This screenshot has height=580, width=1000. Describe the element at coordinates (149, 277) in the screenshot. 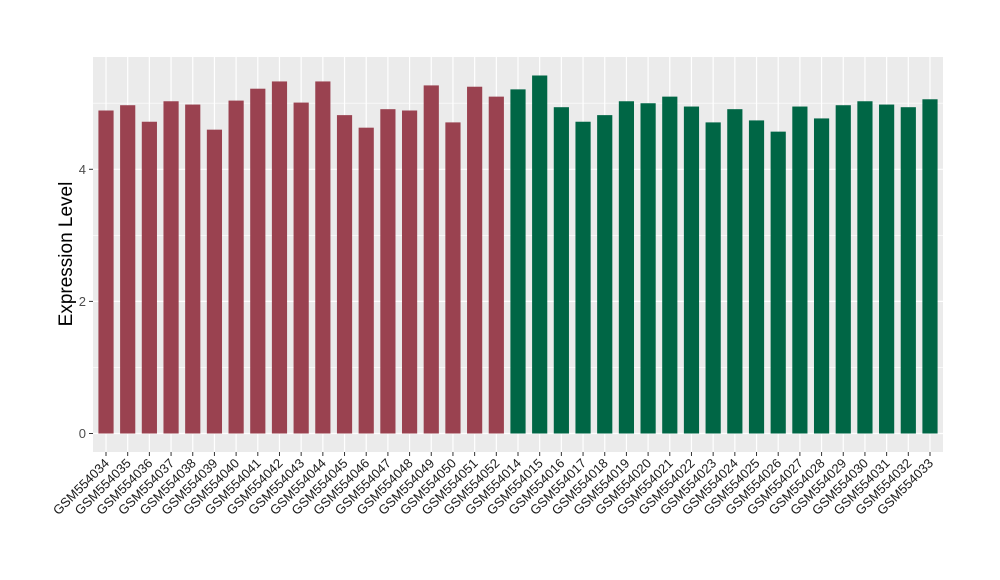

I see `bar-GSM554036` at that location.